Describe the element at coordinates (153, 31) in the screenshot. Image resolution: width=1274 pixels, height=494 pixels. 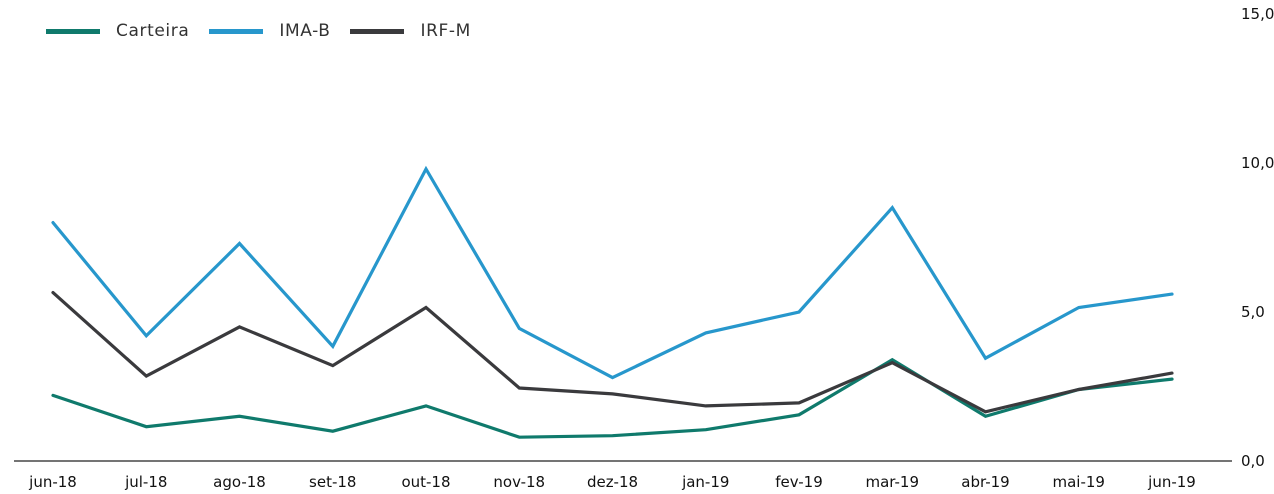
I see `legend-label-carteira: Carteira` at that location.